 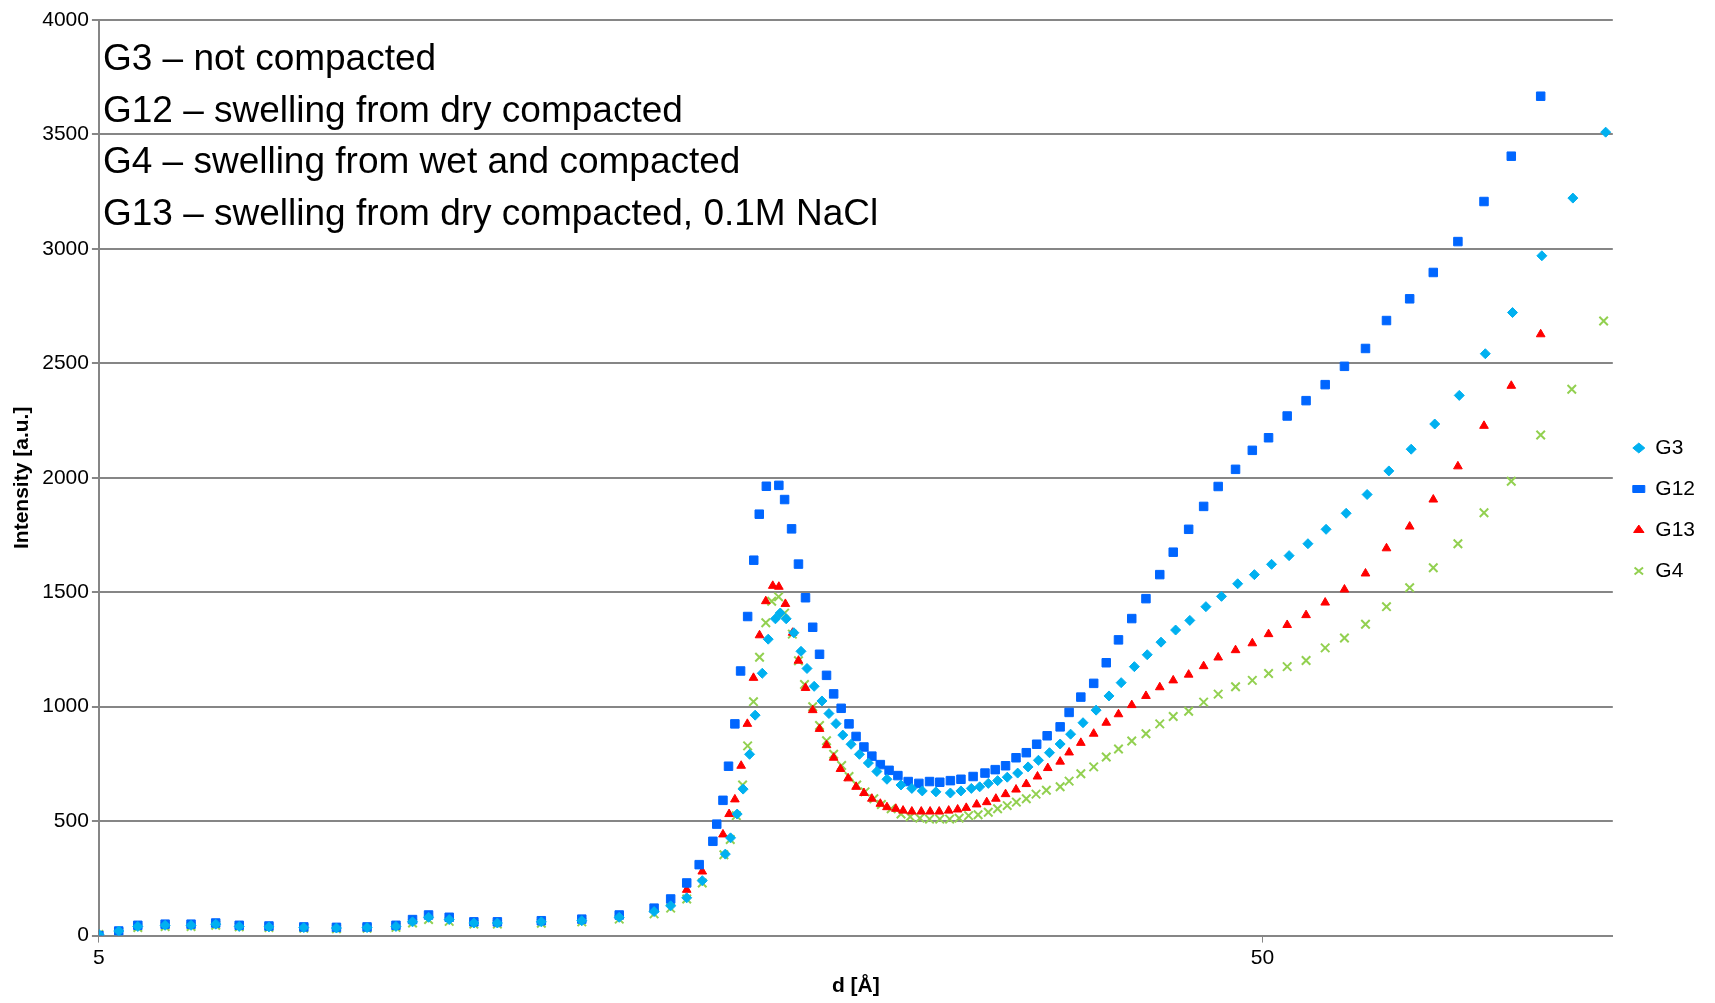 I want to click on y-tick-label: 2500, so click(x=65, y=362).